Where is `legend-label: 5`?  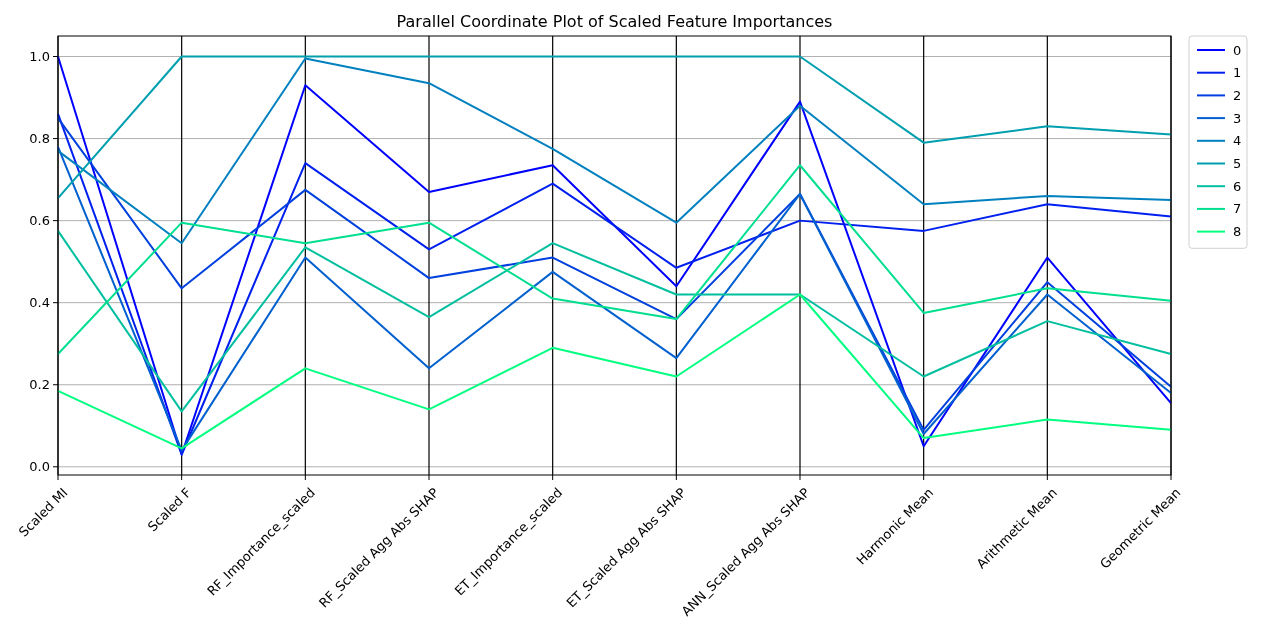 legend-label: 5 is located at coordinates (1237, 164).